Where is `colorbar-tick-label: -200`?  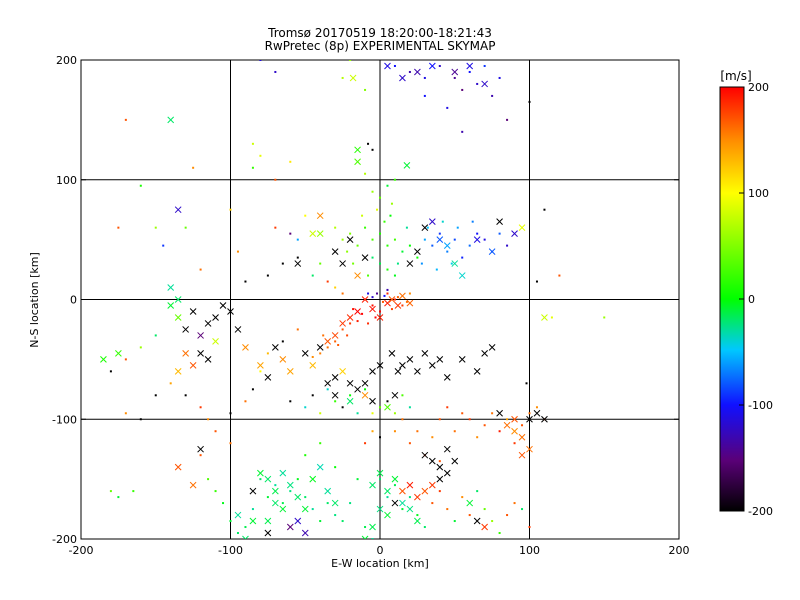 colorbar-tick-label: -200 is located at coordinates (760, 511).